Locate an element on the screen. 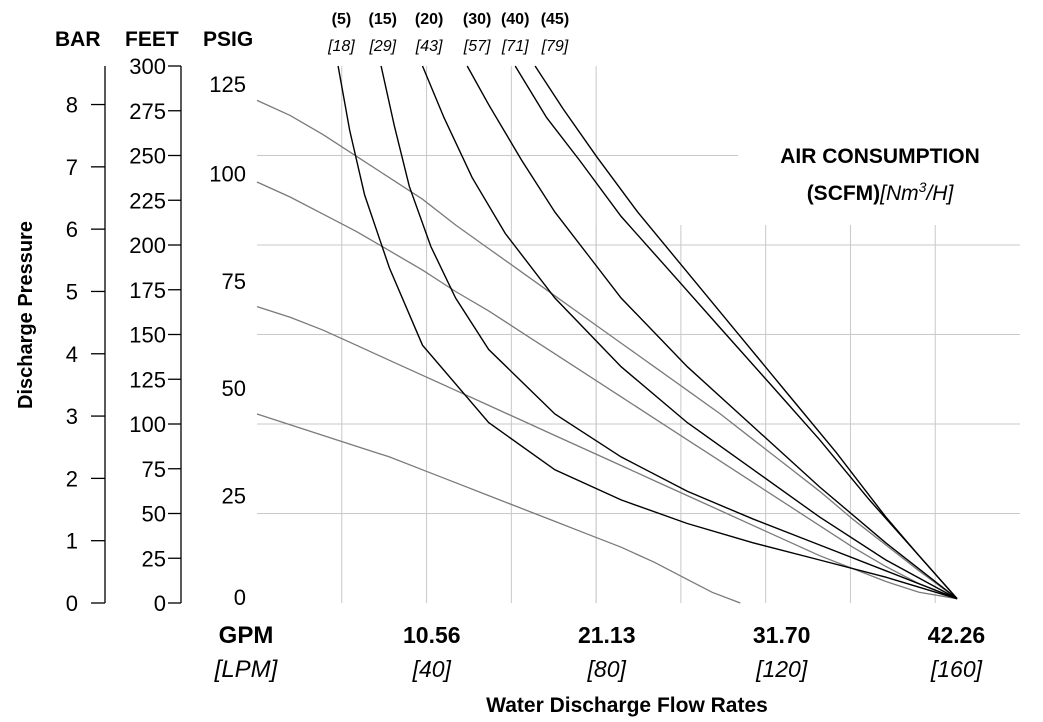  legend-unit-nm: [Nm is located at coordinates (899, 193).